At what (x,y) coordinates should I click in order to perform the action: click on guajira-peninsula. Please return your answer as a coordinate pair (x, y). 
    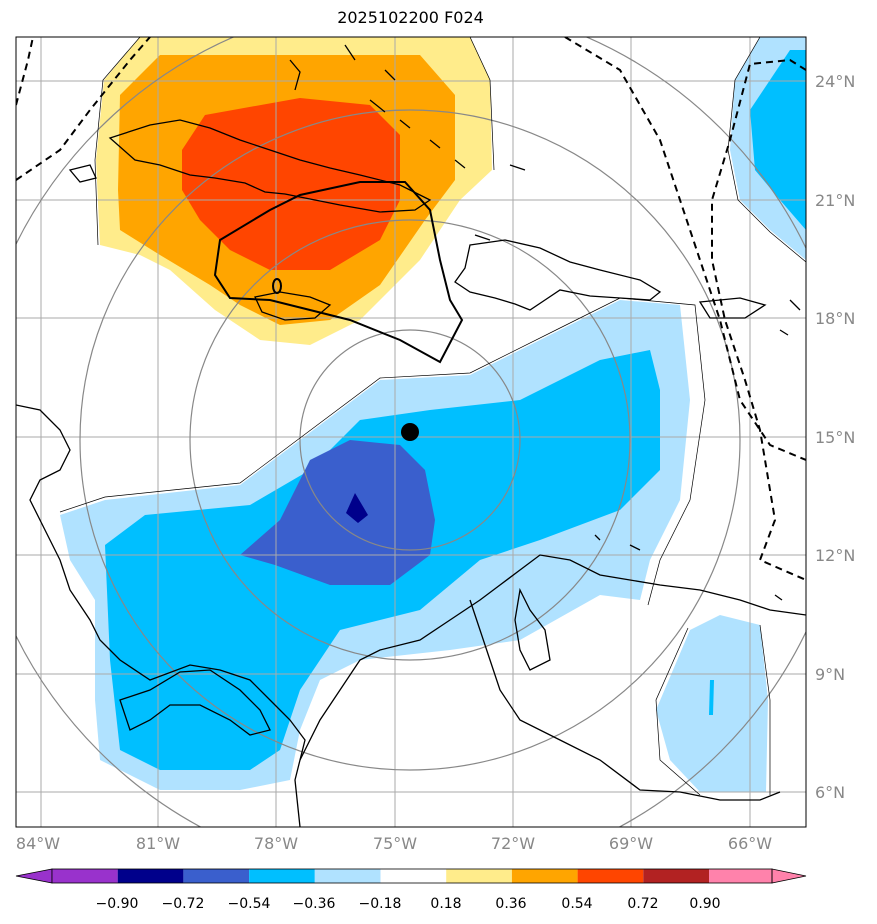
    Looking at the image, I should click on (532, 629).